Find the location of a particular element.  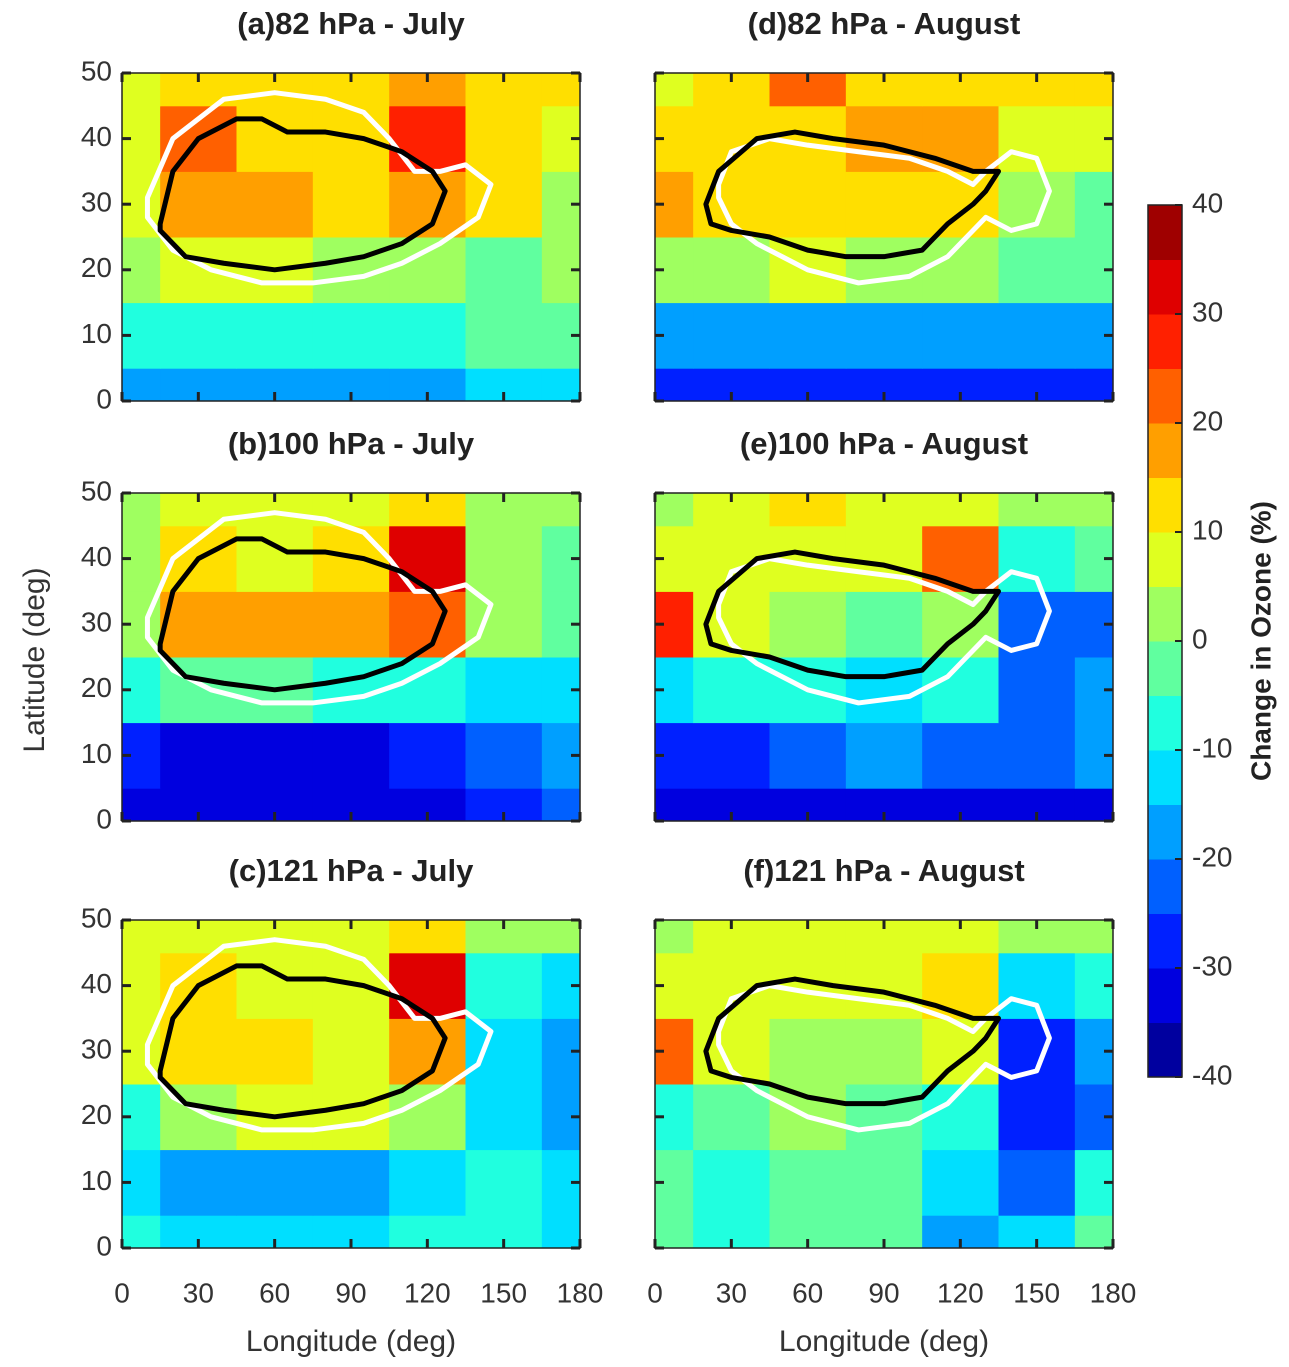

y-axis-label: Latitude (deg) is located at coordinates (34, 659).